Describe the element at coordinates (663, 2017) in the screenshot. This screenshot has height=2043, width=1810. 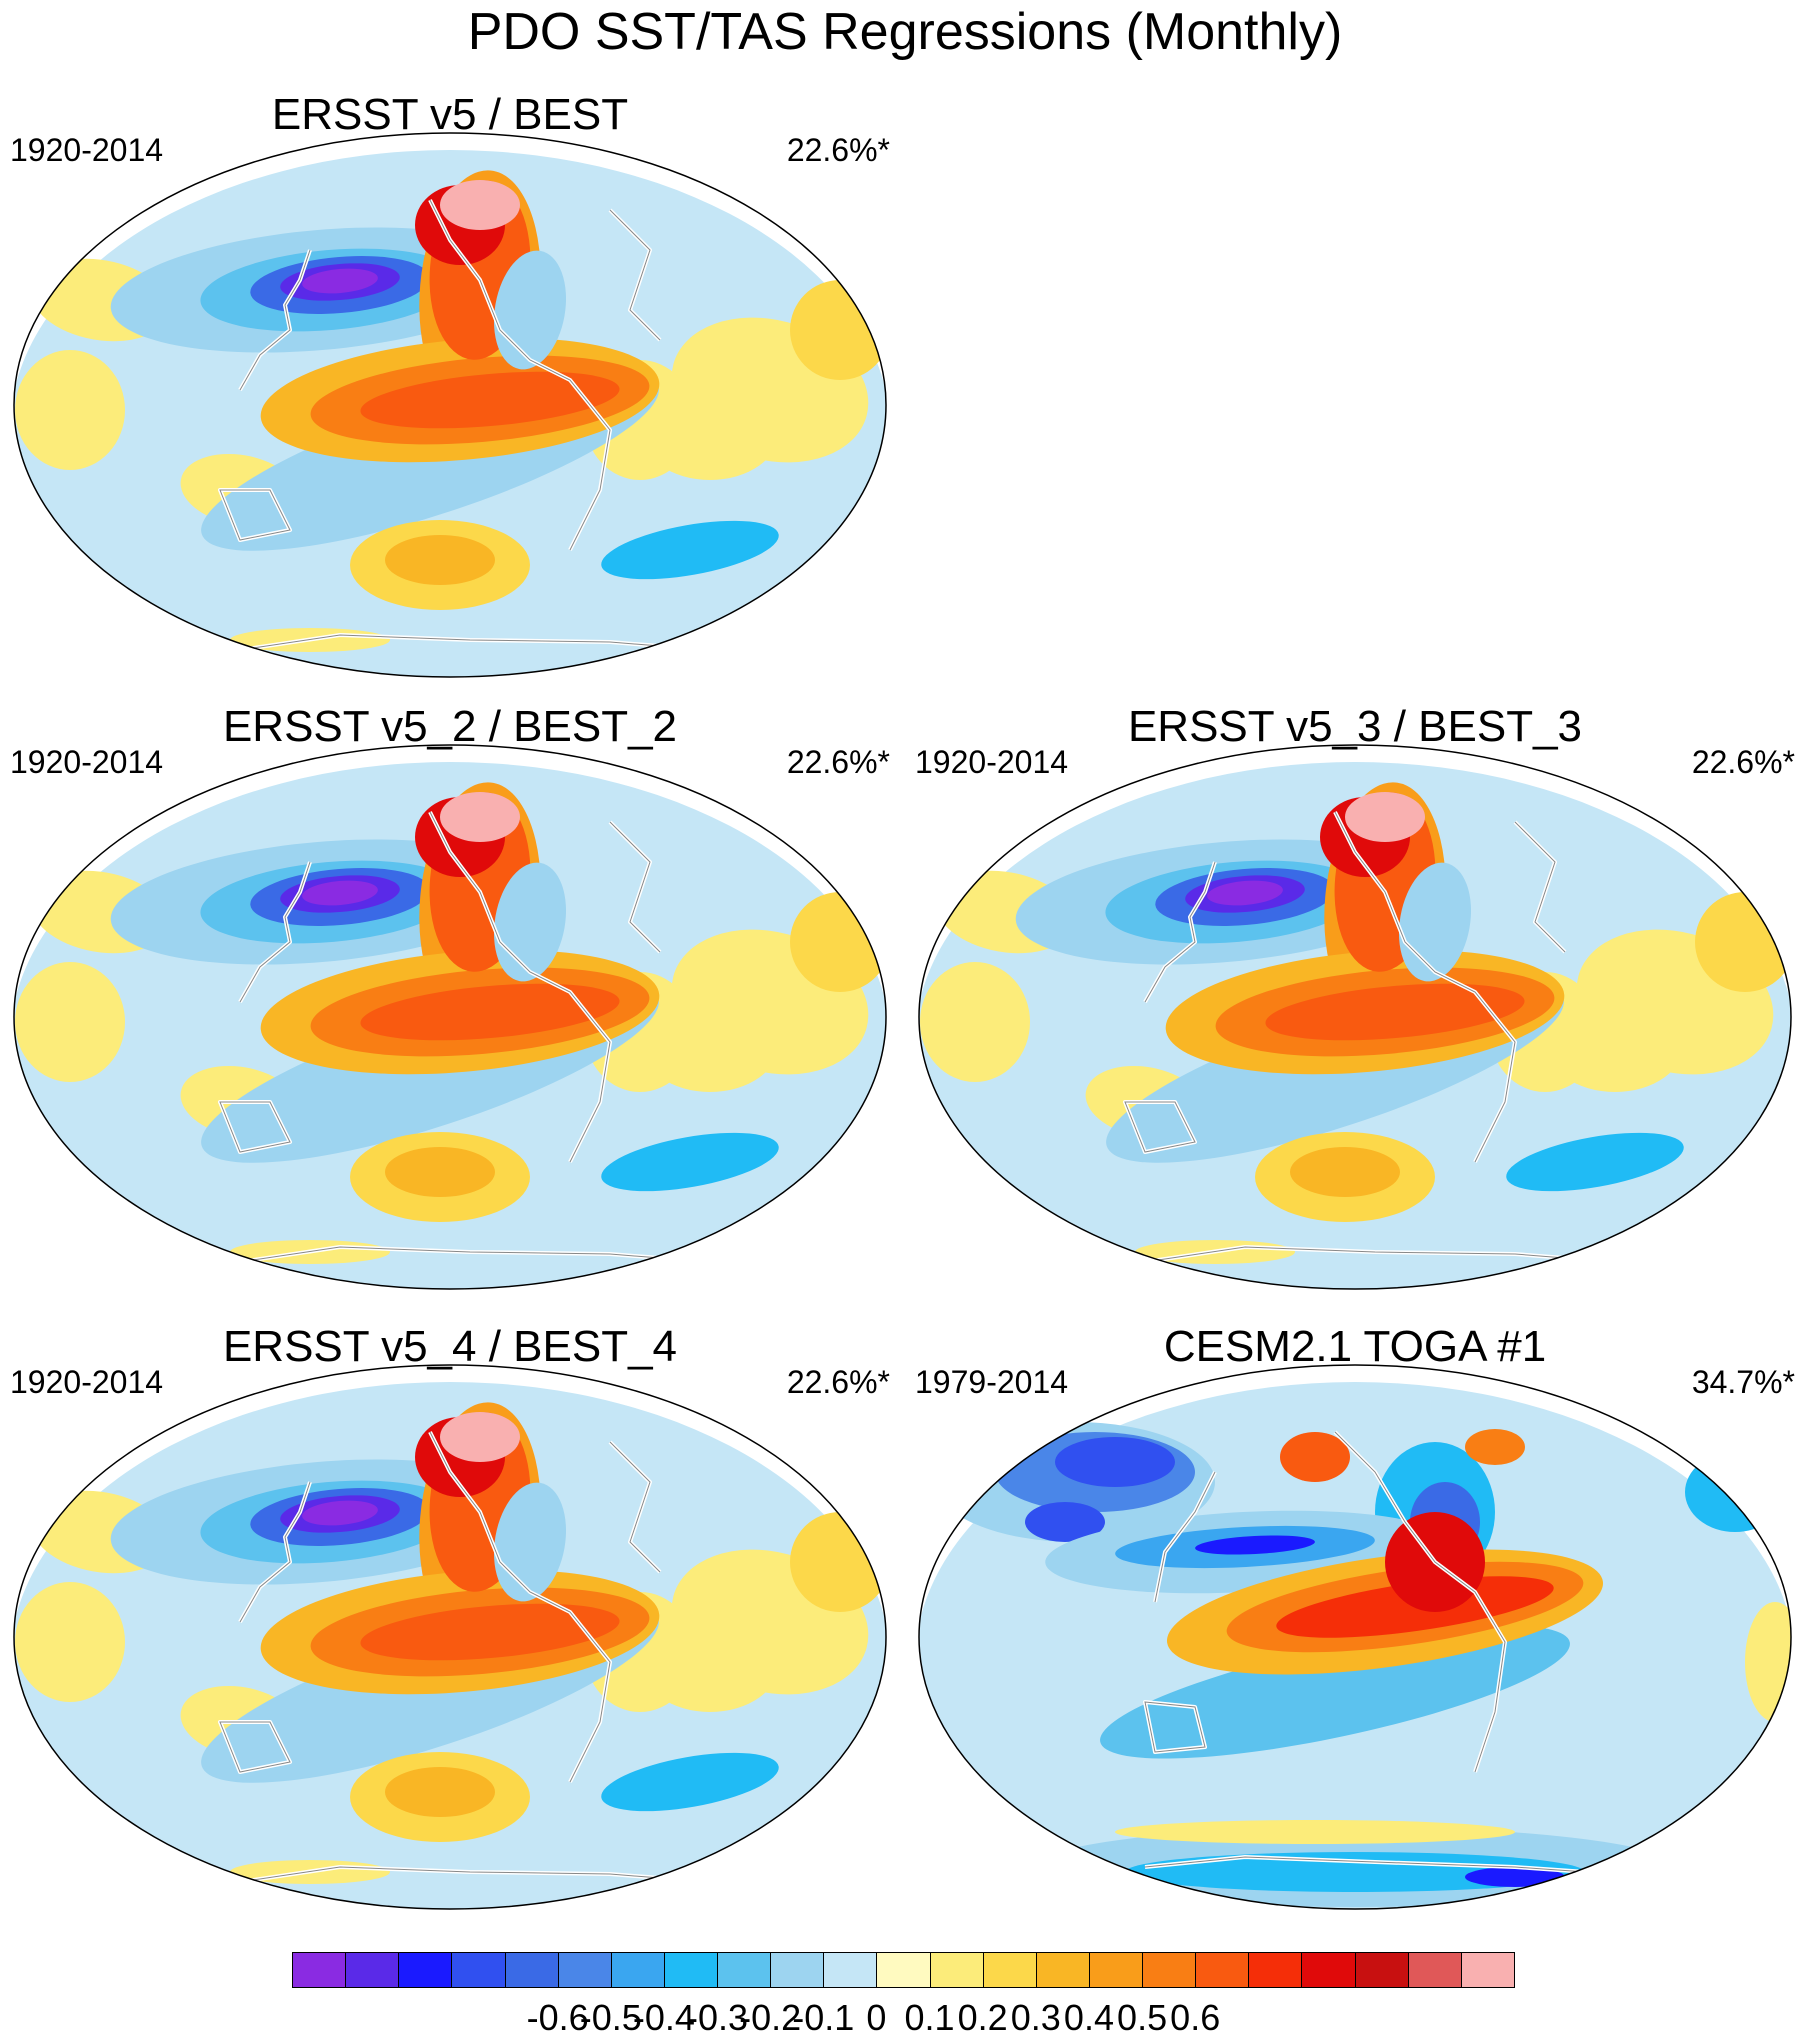
I see `colorbar-tick-label: -0.4` at that location.